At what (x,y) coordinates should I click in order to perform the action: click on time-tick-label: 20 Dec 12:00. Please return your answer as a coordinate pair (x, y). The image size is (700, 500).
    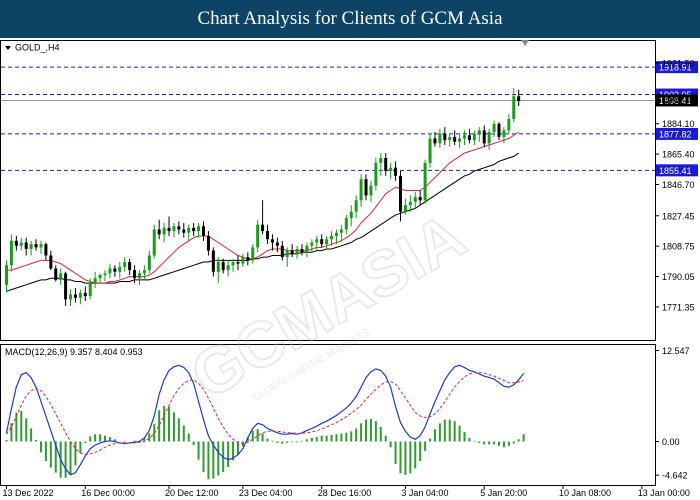
    Looking at the image, I should click on (192, 493).